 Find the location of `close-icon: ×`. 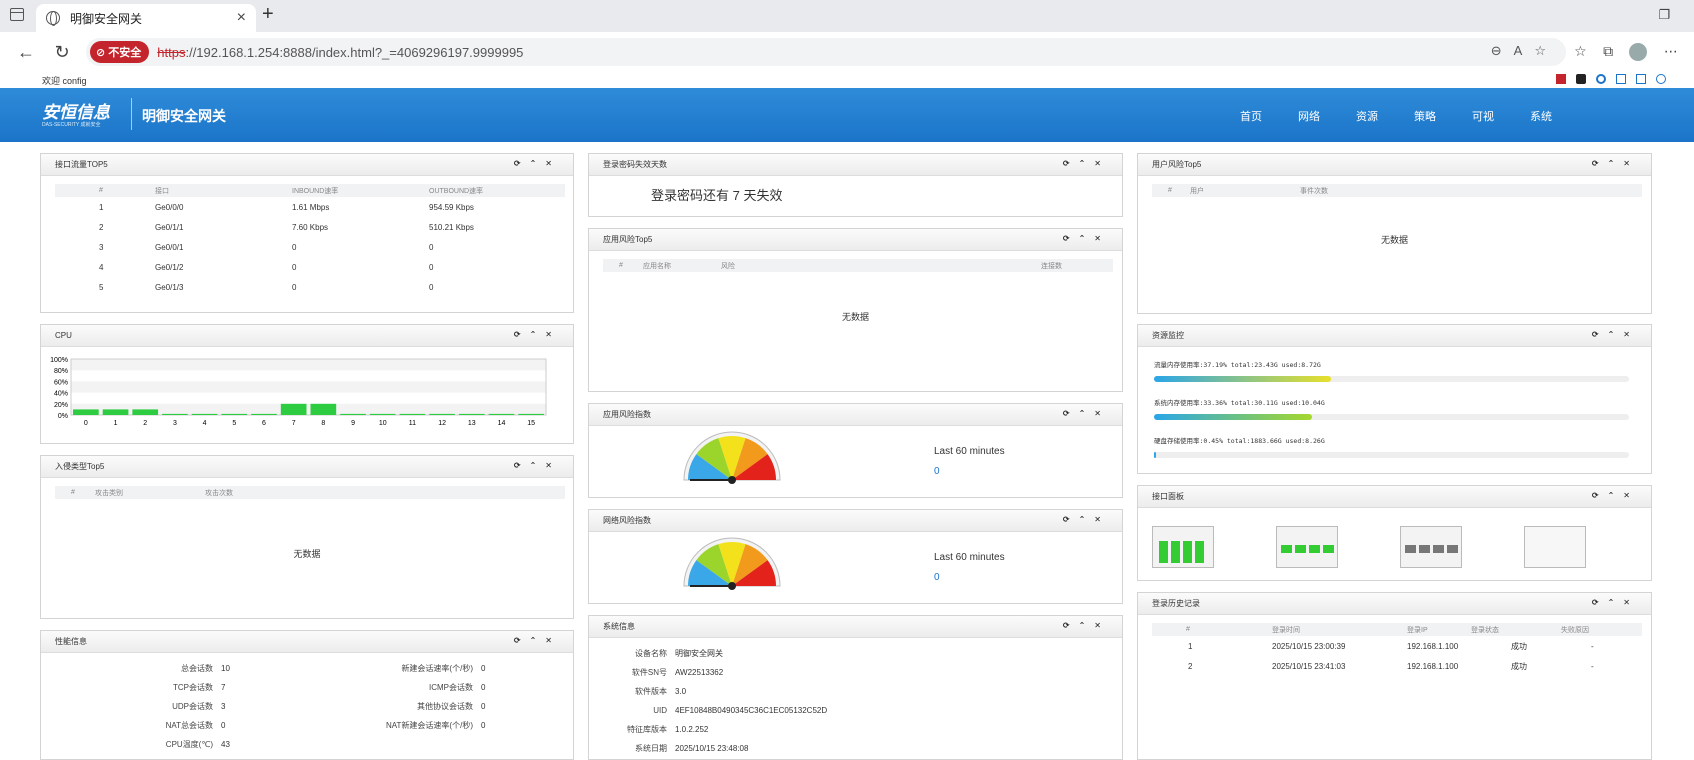

close-icon: × is located at coordinates (241, 17).